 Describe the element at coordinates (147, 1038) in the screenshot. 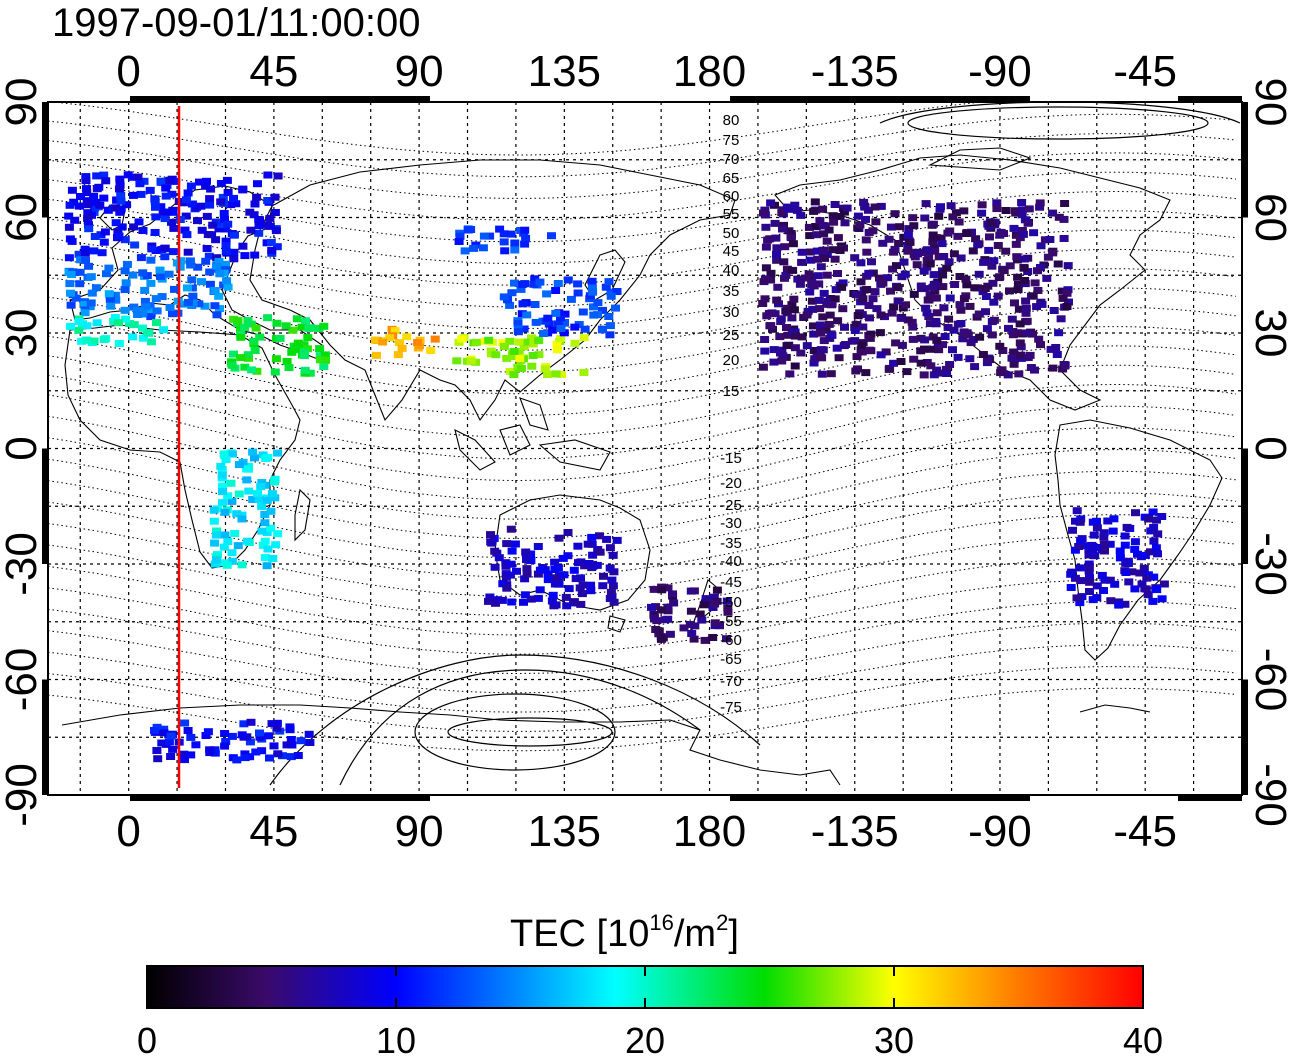

I see `colorbar-tick-label: 0` at that location.